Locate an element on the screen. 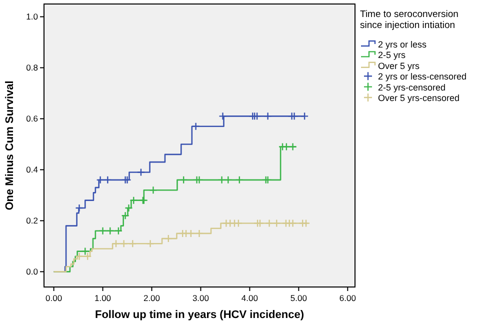 The width and height of the screenshot is (484, 325). y-tick-label: 1.0 is located at coordinates (32, 17).